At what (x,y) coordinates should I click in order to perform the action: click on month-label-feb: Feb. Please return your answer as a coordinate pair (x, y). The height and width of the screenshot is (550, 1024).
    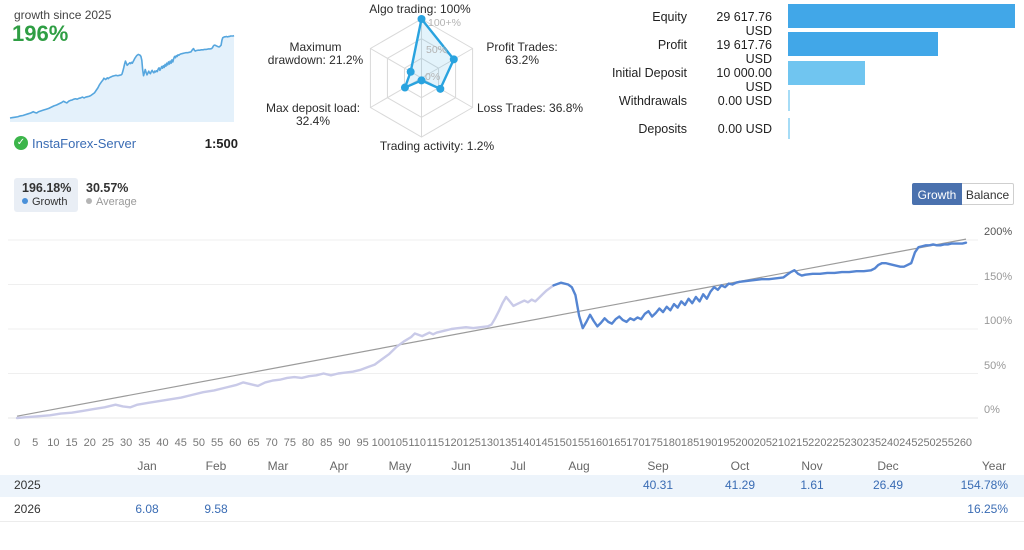
    Looking at the image, I should click on (216, 466).